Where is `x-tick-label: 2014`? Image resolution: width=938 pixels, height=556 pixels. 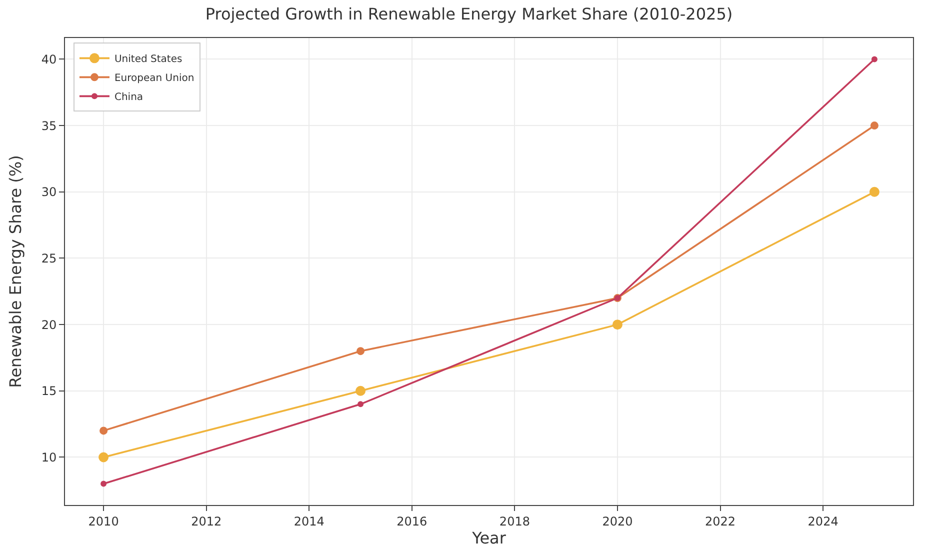
x-tick-label: 2014 is located at coordinates (309, 521).